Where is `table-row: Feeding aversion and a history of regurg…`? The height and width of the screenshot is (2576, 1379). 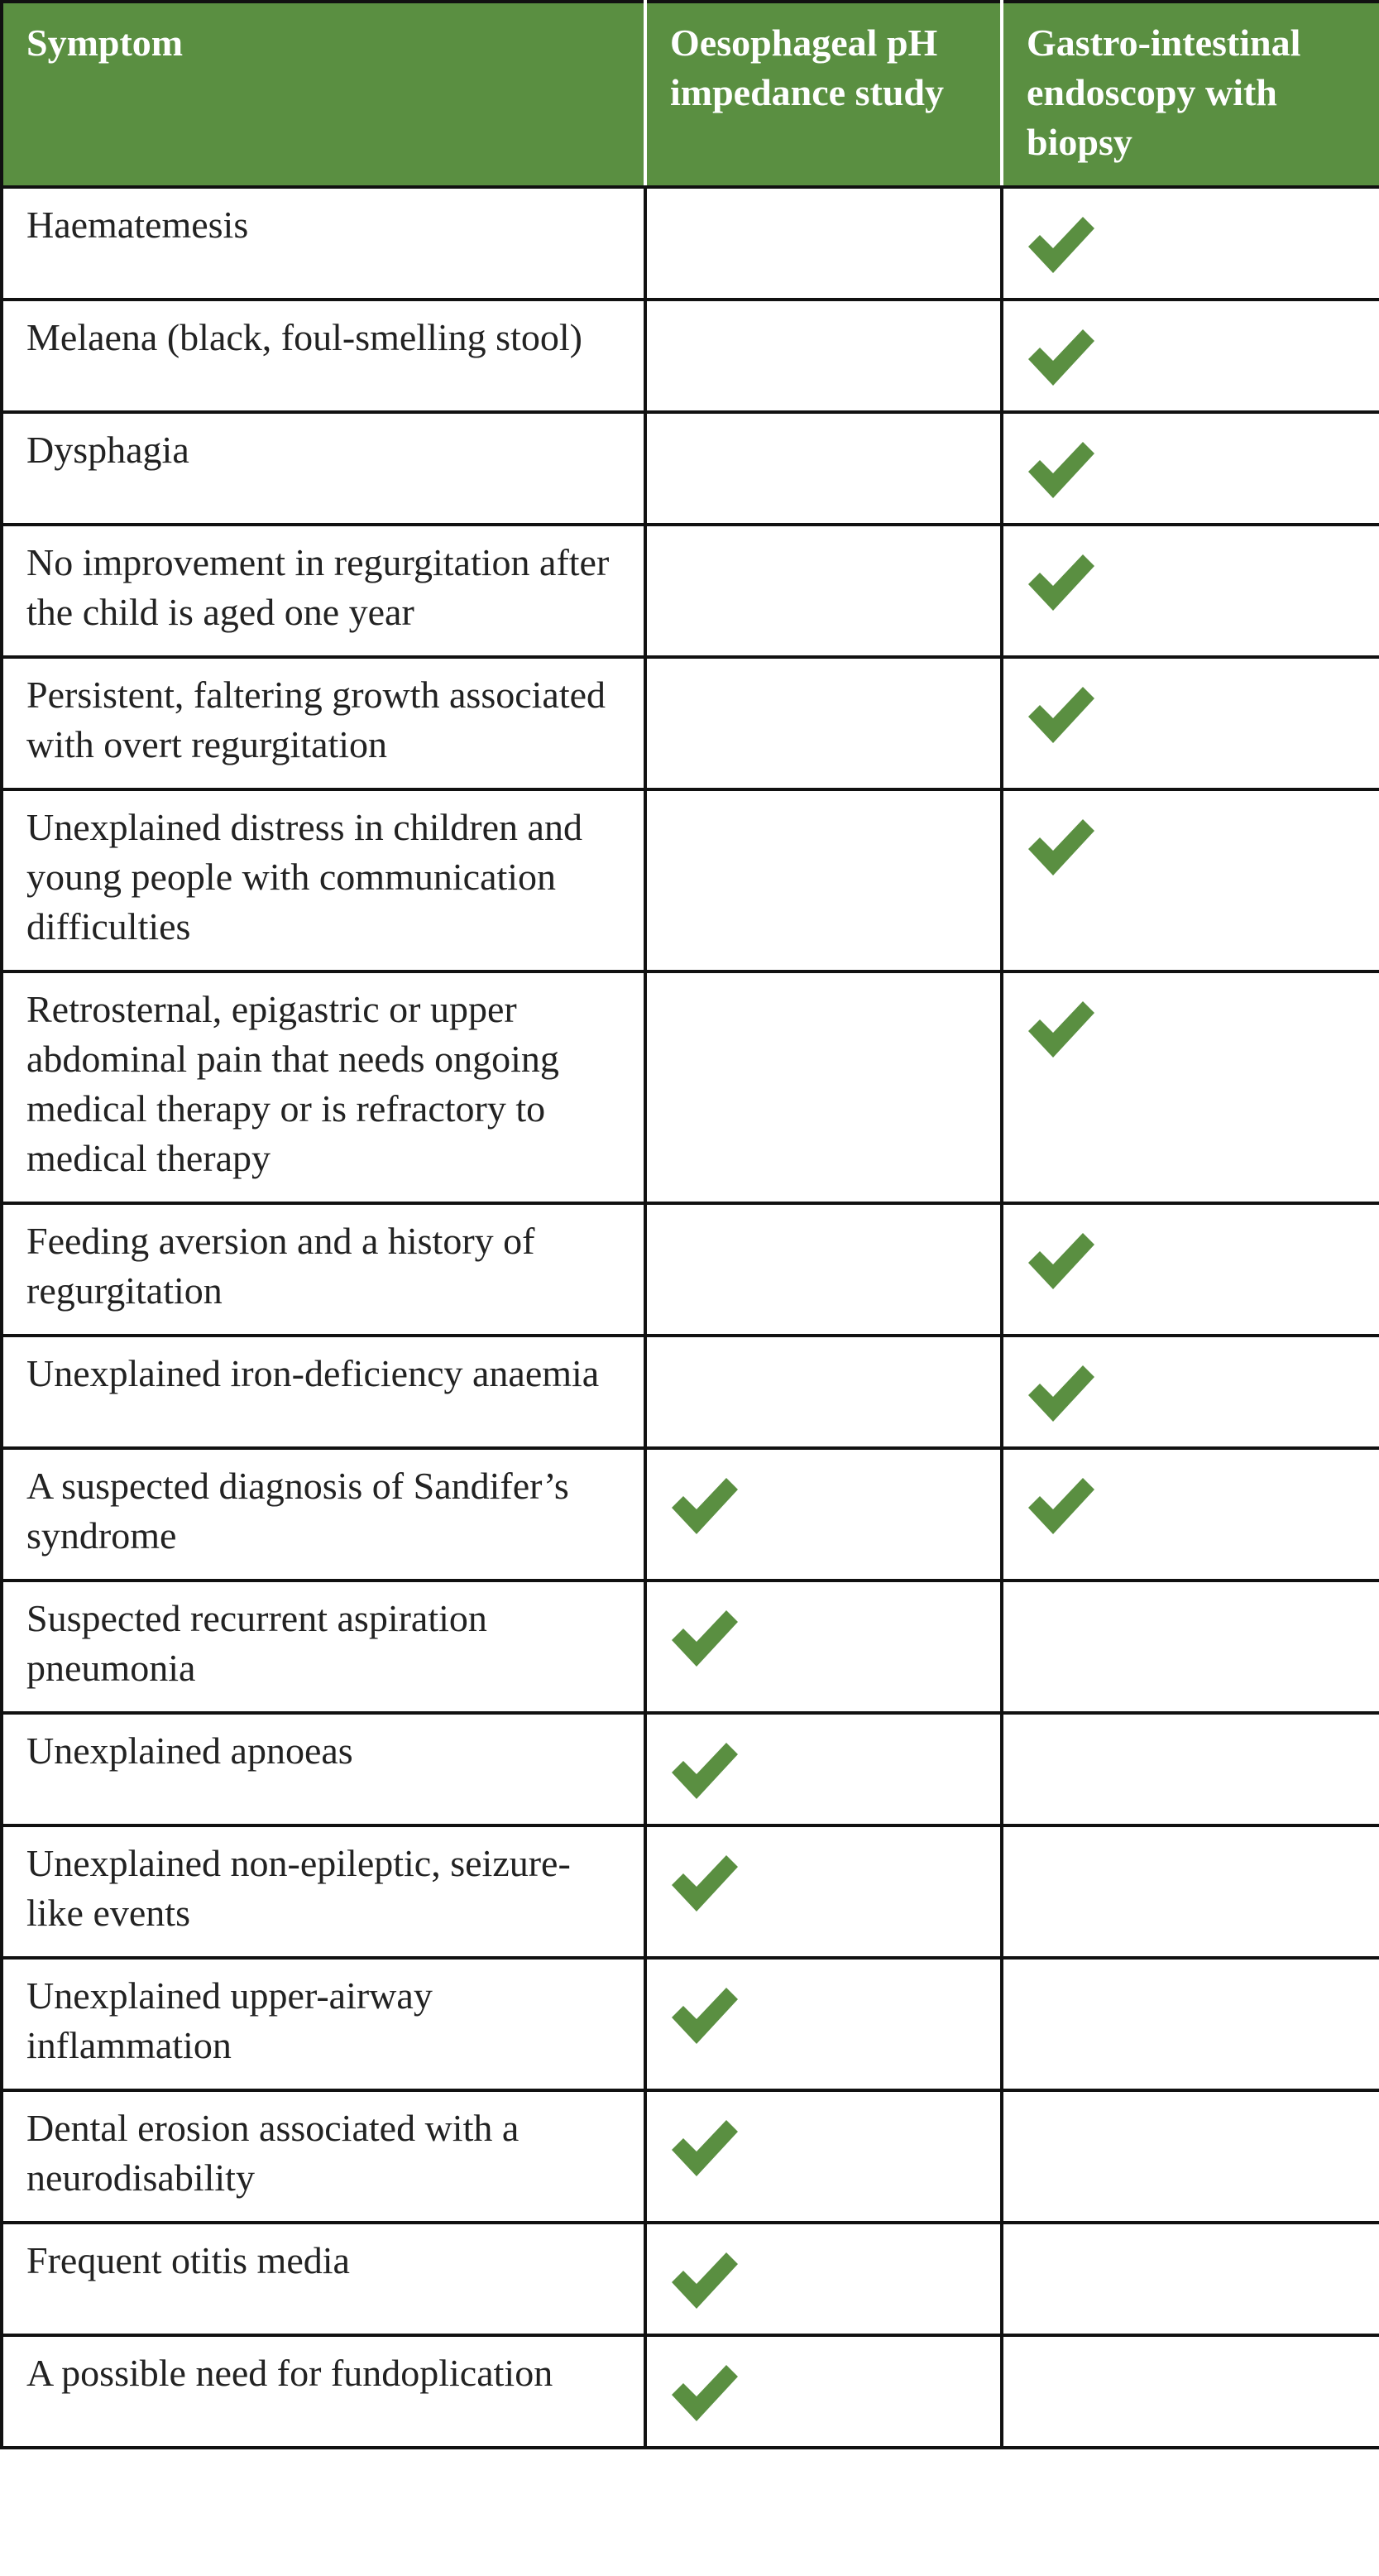
table-row: Feeding aversion and a history of regurg… is located at coordinates (689, 1270).